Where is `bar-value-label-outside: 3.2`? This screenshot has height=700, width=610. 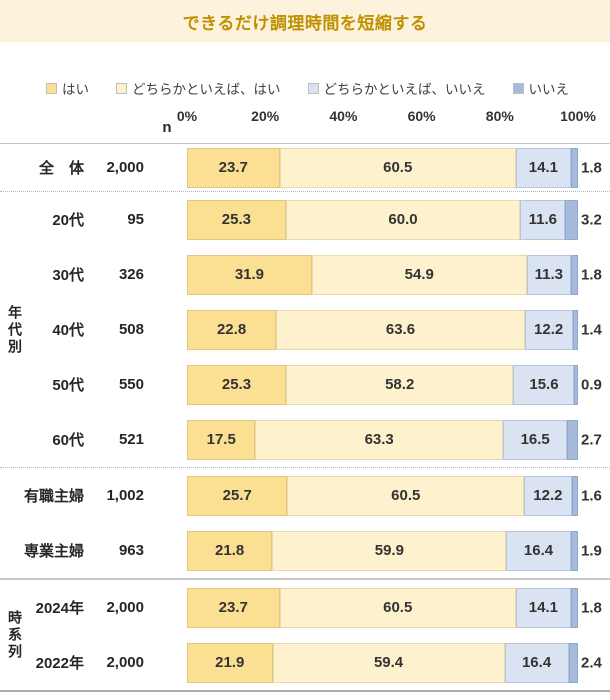
bar-value-label-outside: 3.2 is located at coordinates (591, 219).